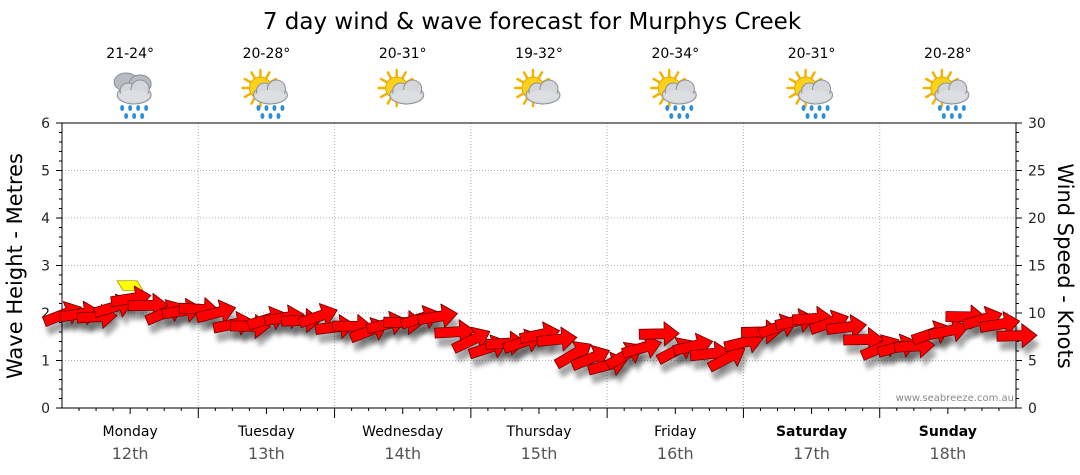  What do you see at coordinates (45, 362) in the screenshot?
I see `y-tick-label: 1` at bounding box center [45, 362].